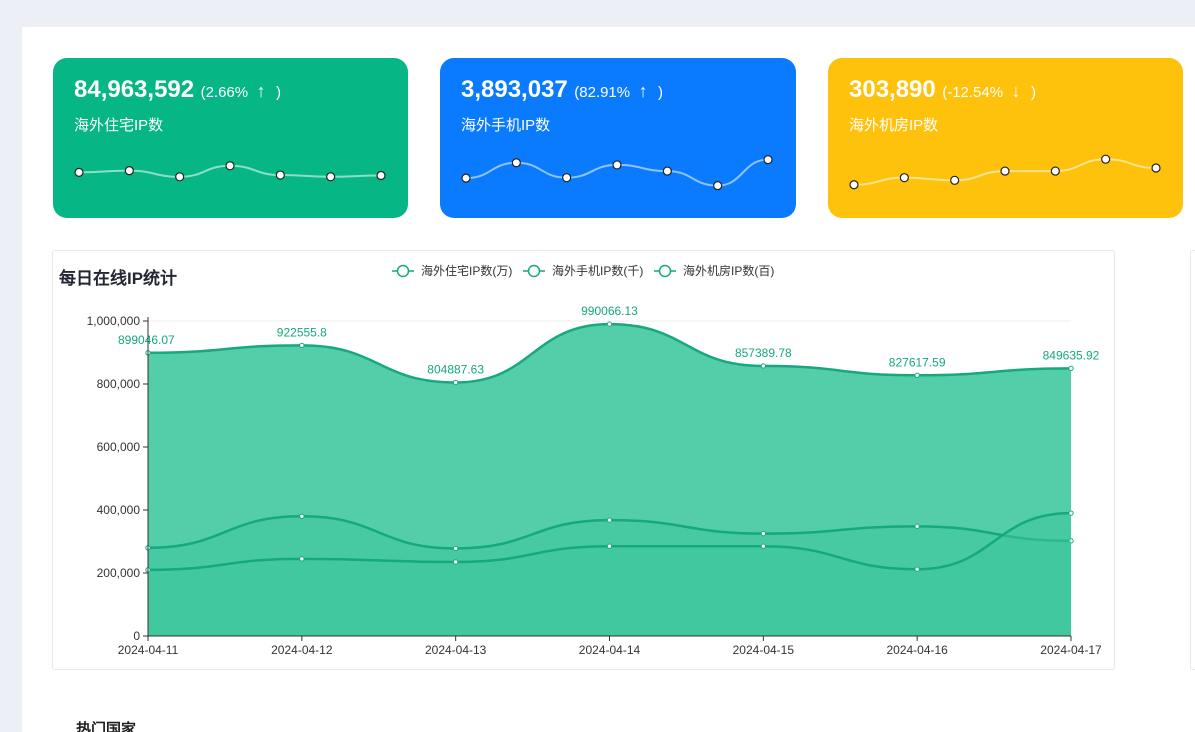 Image resolution: width=1195 pixels, height=732 pixels. What do you see at coordinates (1016, 91) in the screenshot?
I see `arrow-down-icon: ↓` at bounding box center [1016, 91].